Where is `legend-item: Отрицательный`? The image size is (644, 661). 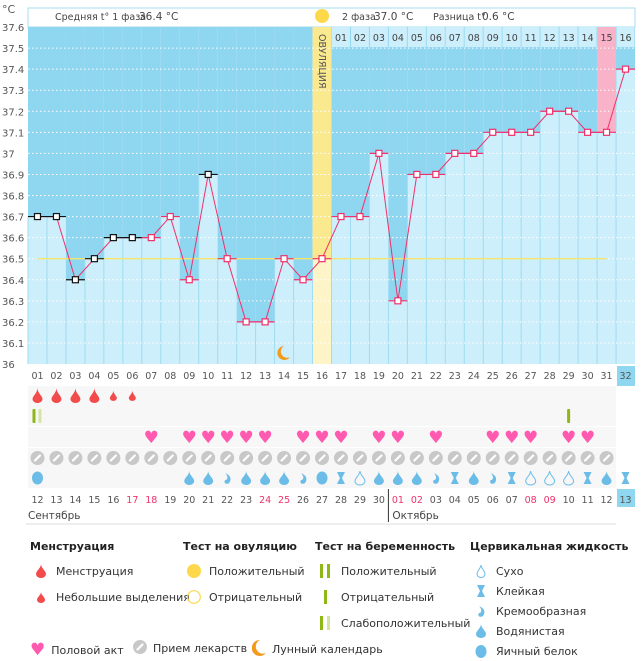 legend-item: Отрицательный is located at coordinates (256, 597).